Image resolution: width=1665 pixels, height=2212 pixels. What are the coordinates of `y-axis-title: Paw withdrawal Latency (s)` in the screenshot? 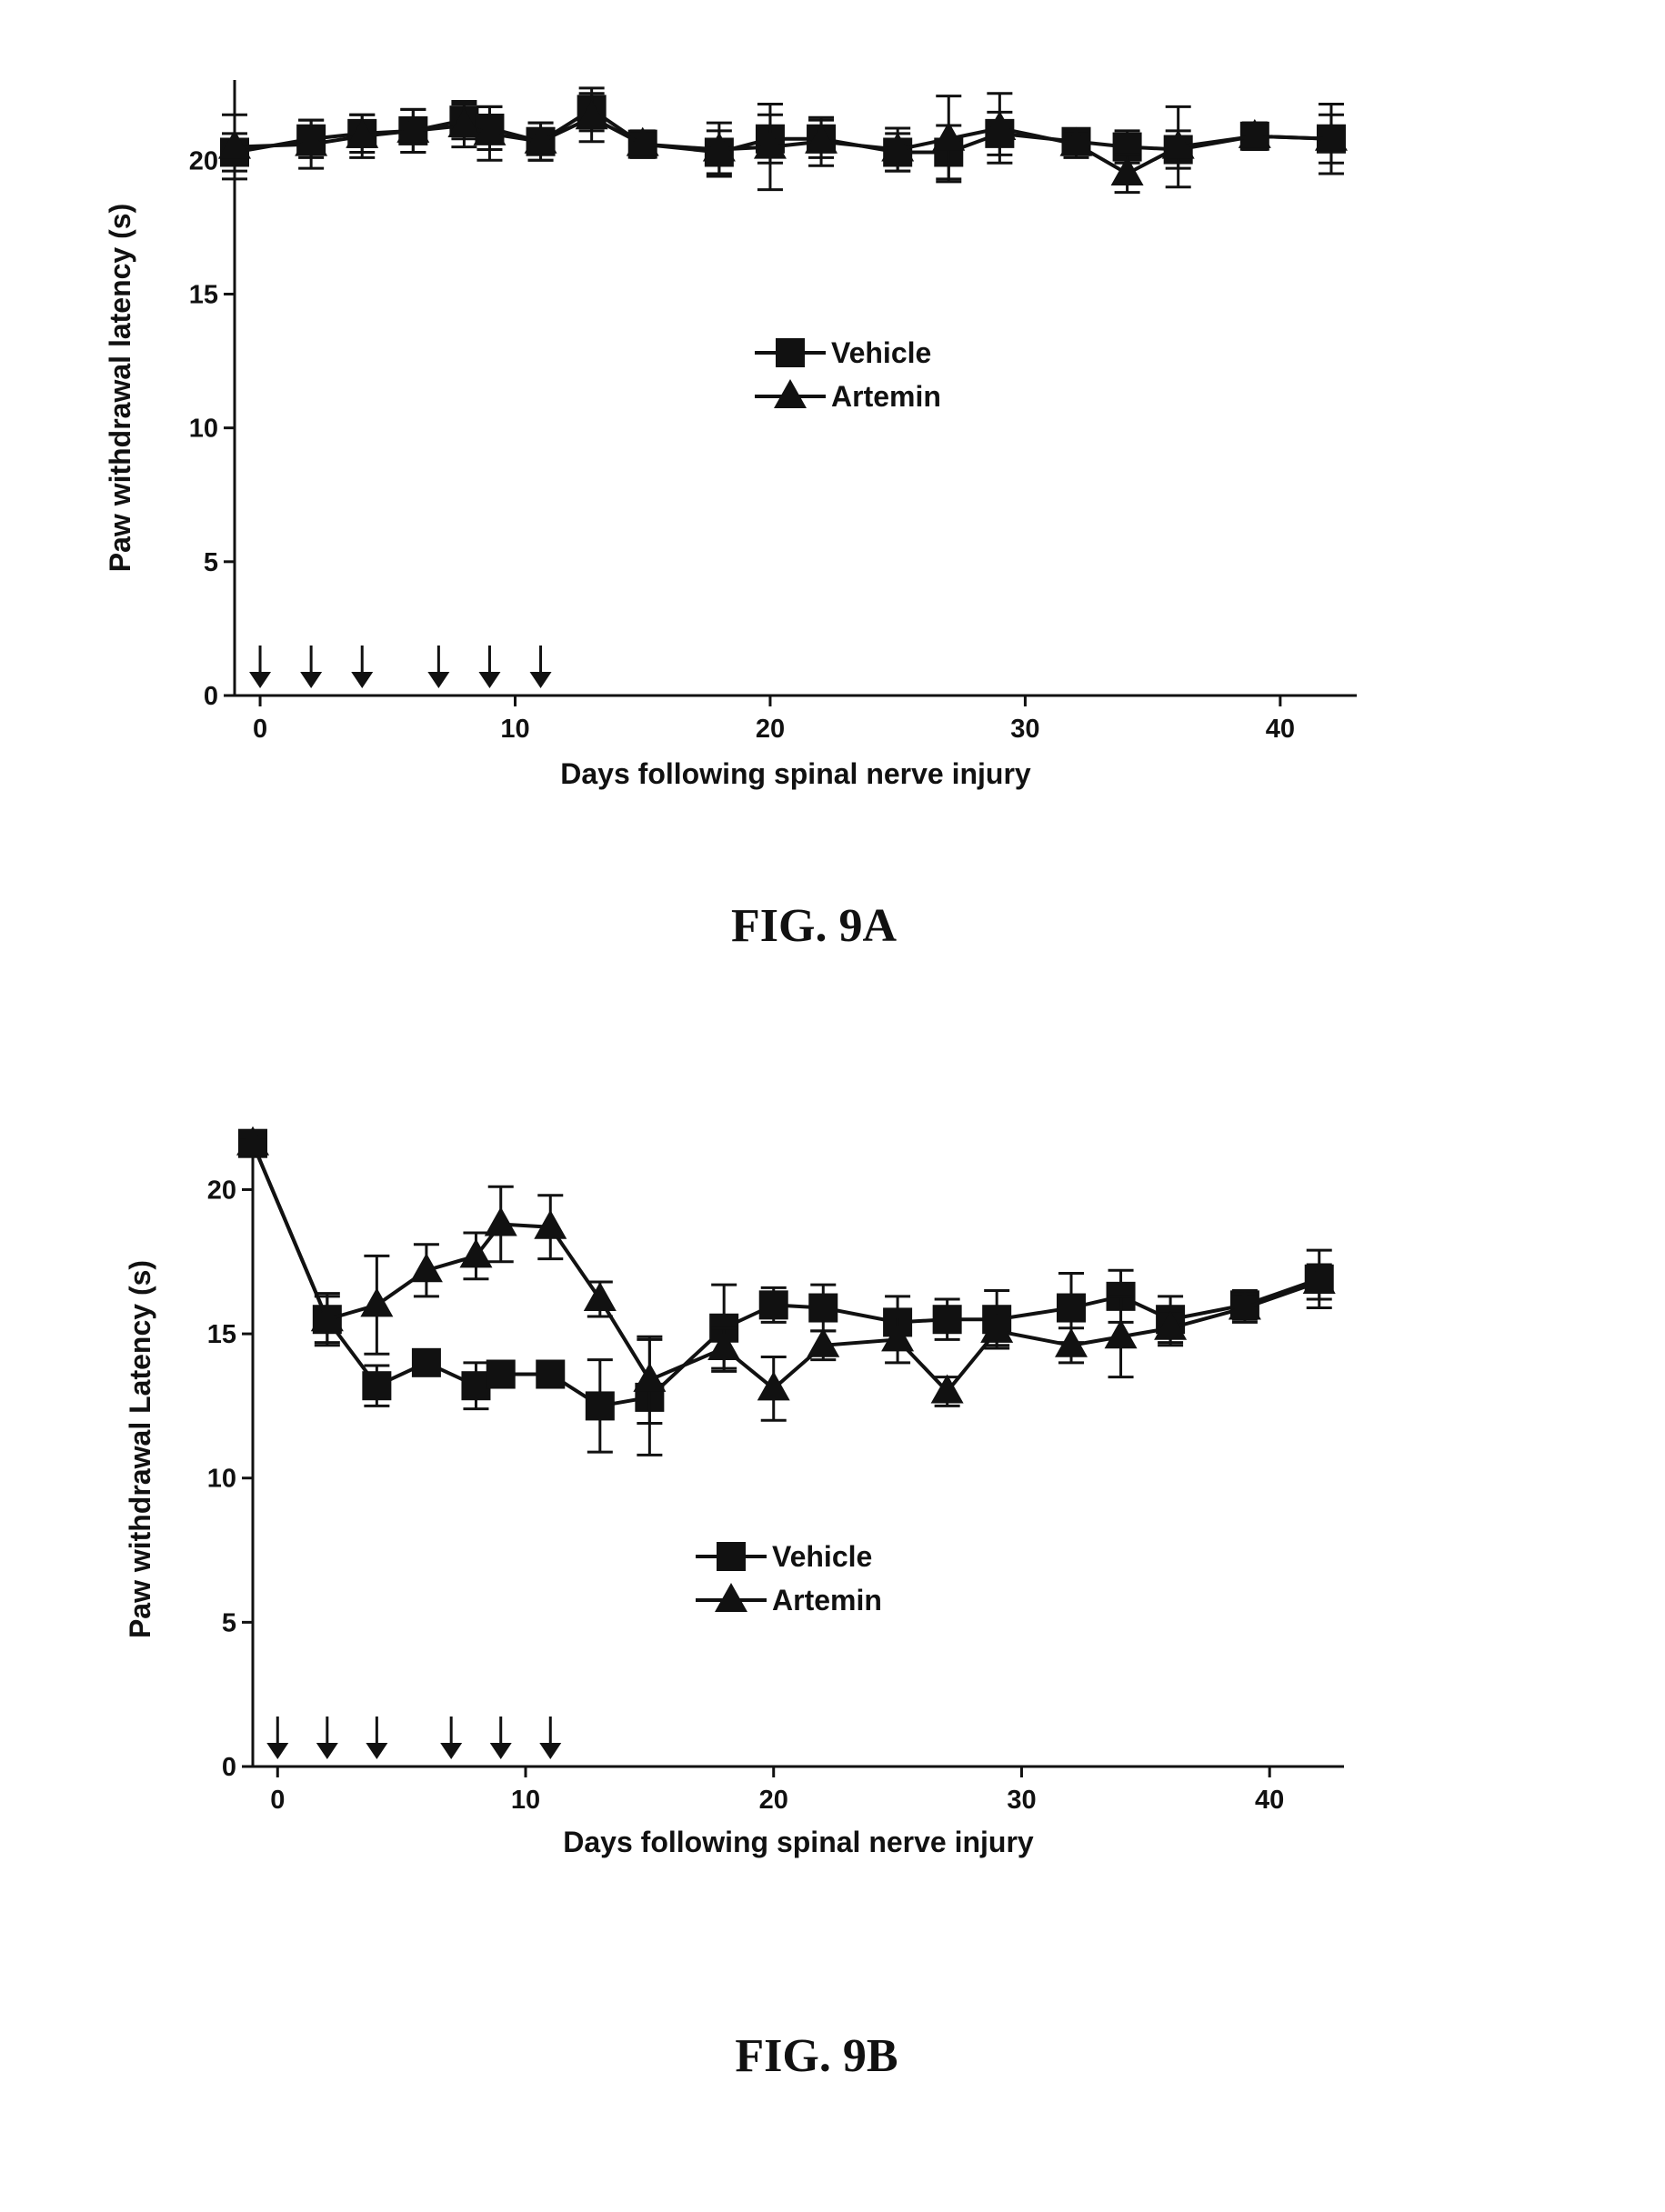 It's located at (140, 1449).